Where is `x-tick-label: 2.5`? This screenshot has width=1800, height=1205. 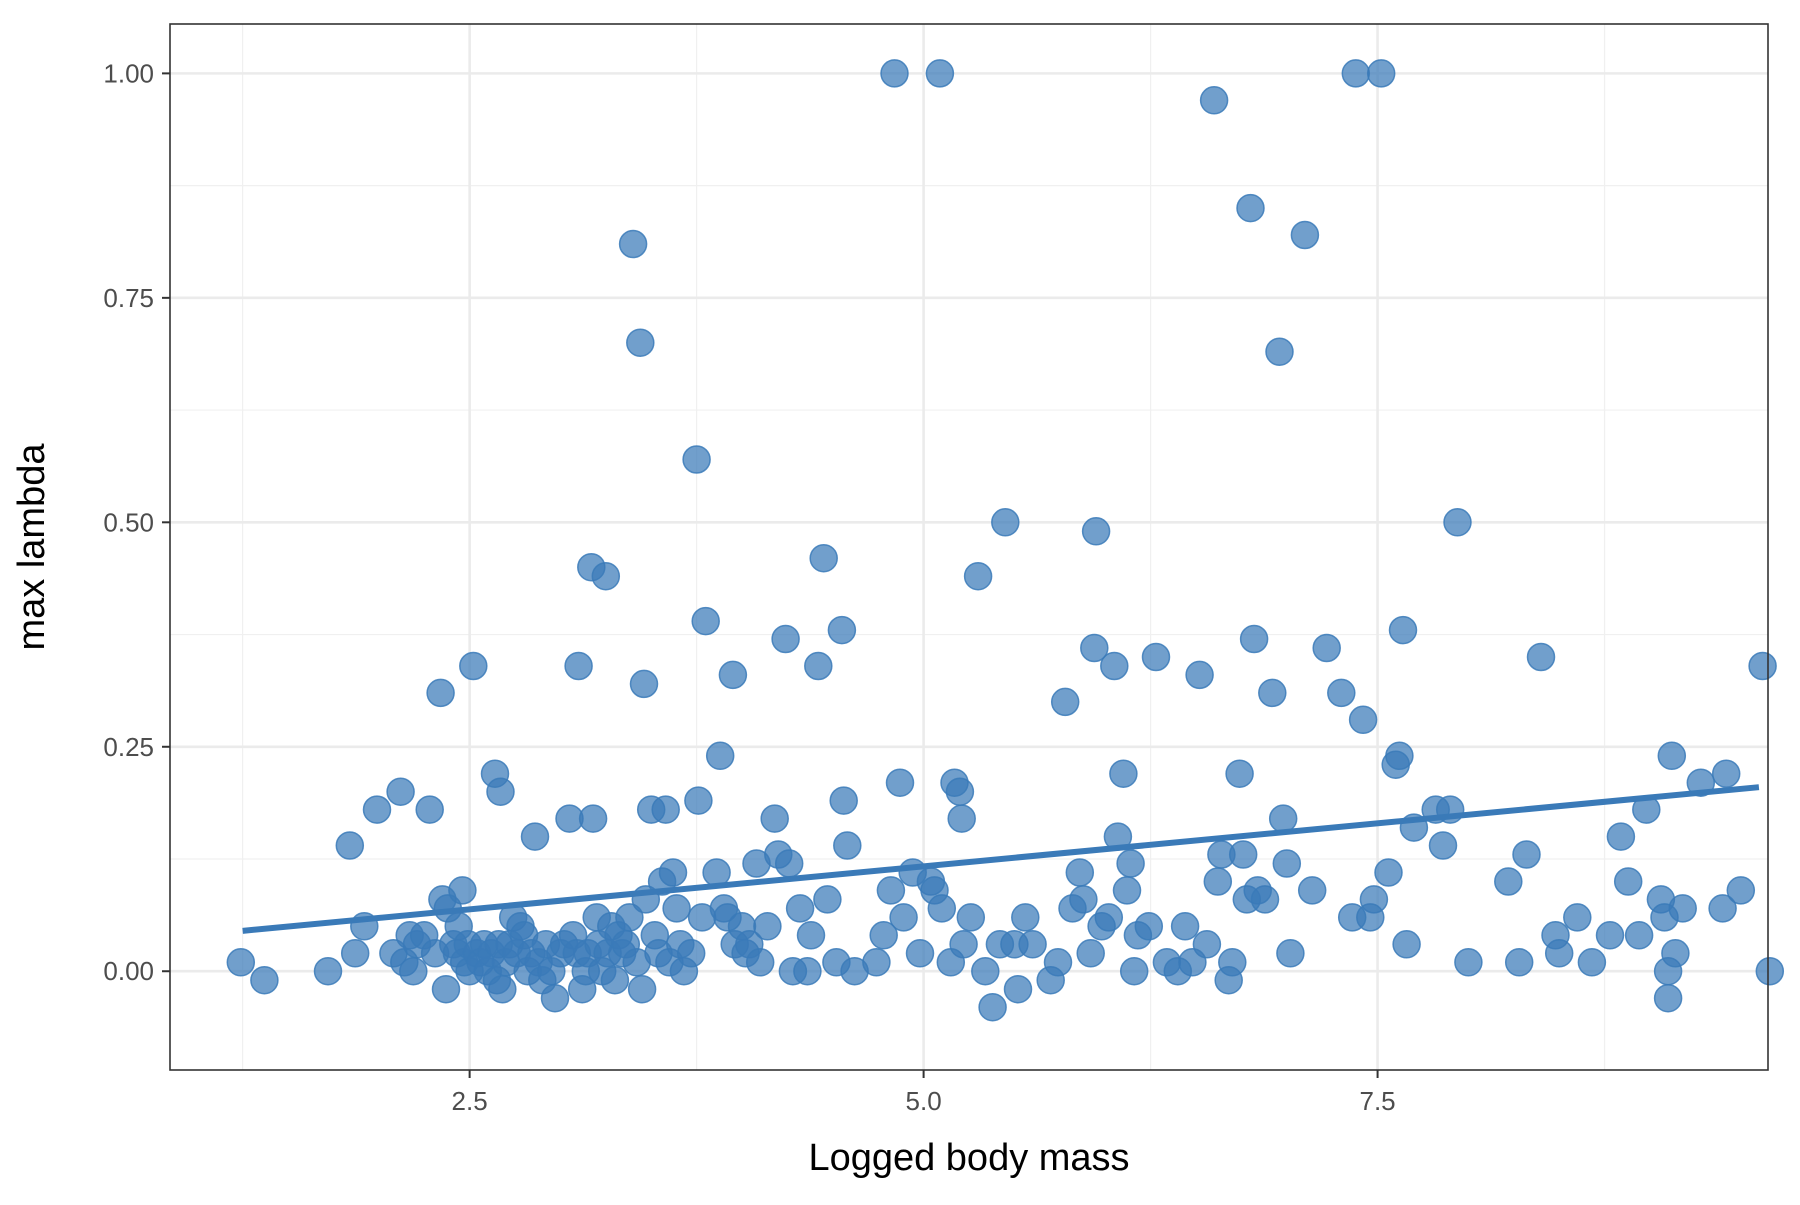 x-tick-label: 2.5 is located at coordinates (470, 1101).